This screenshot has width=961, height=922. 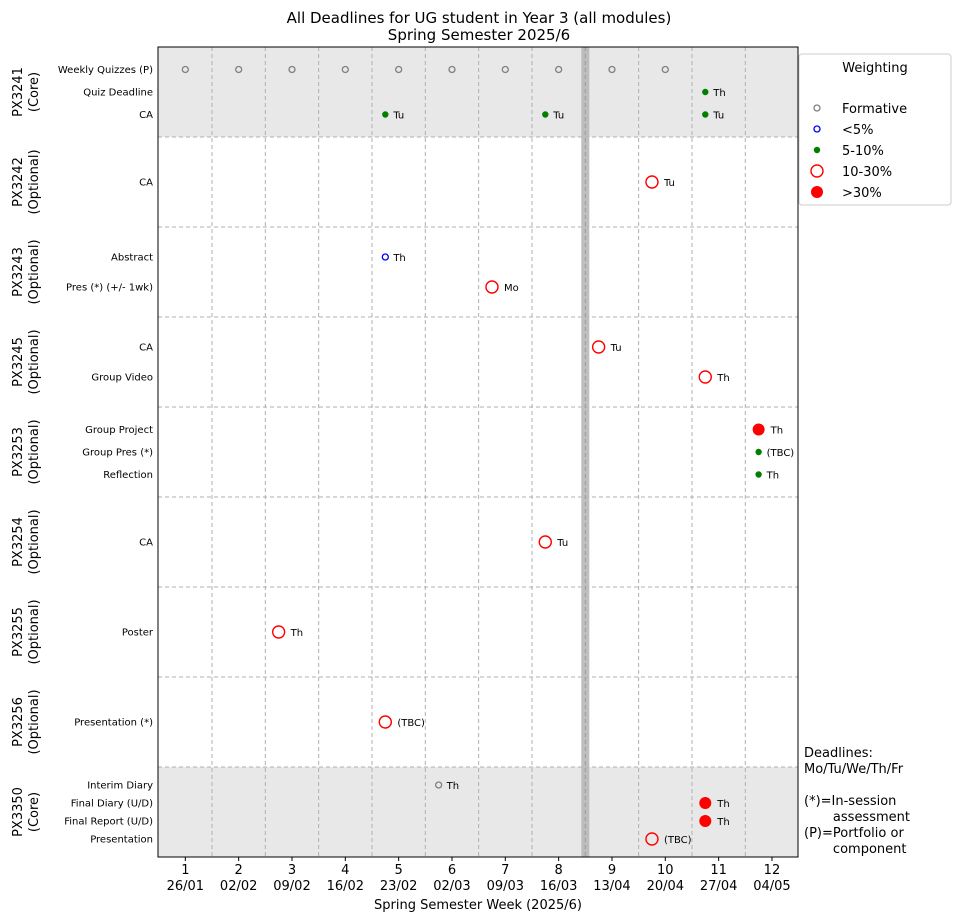 What do you see at coordinates (132, 258) in the screenshot?
I see `item-label: Abstract` at bounding box center [132, 258].